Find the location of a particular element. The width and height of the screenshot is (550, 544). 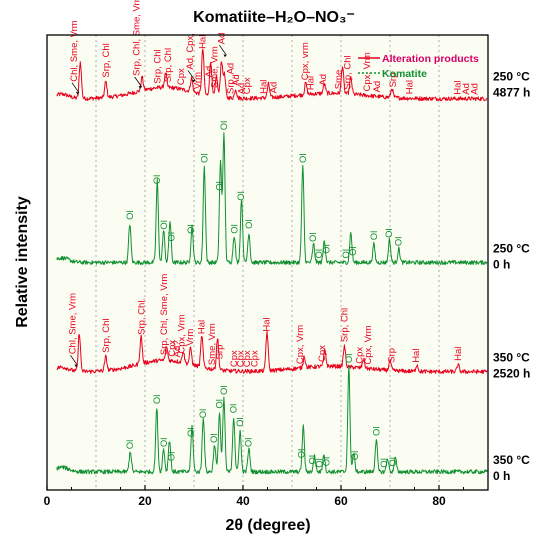

condition-label: 0 h is located at coordinates (501, 265).